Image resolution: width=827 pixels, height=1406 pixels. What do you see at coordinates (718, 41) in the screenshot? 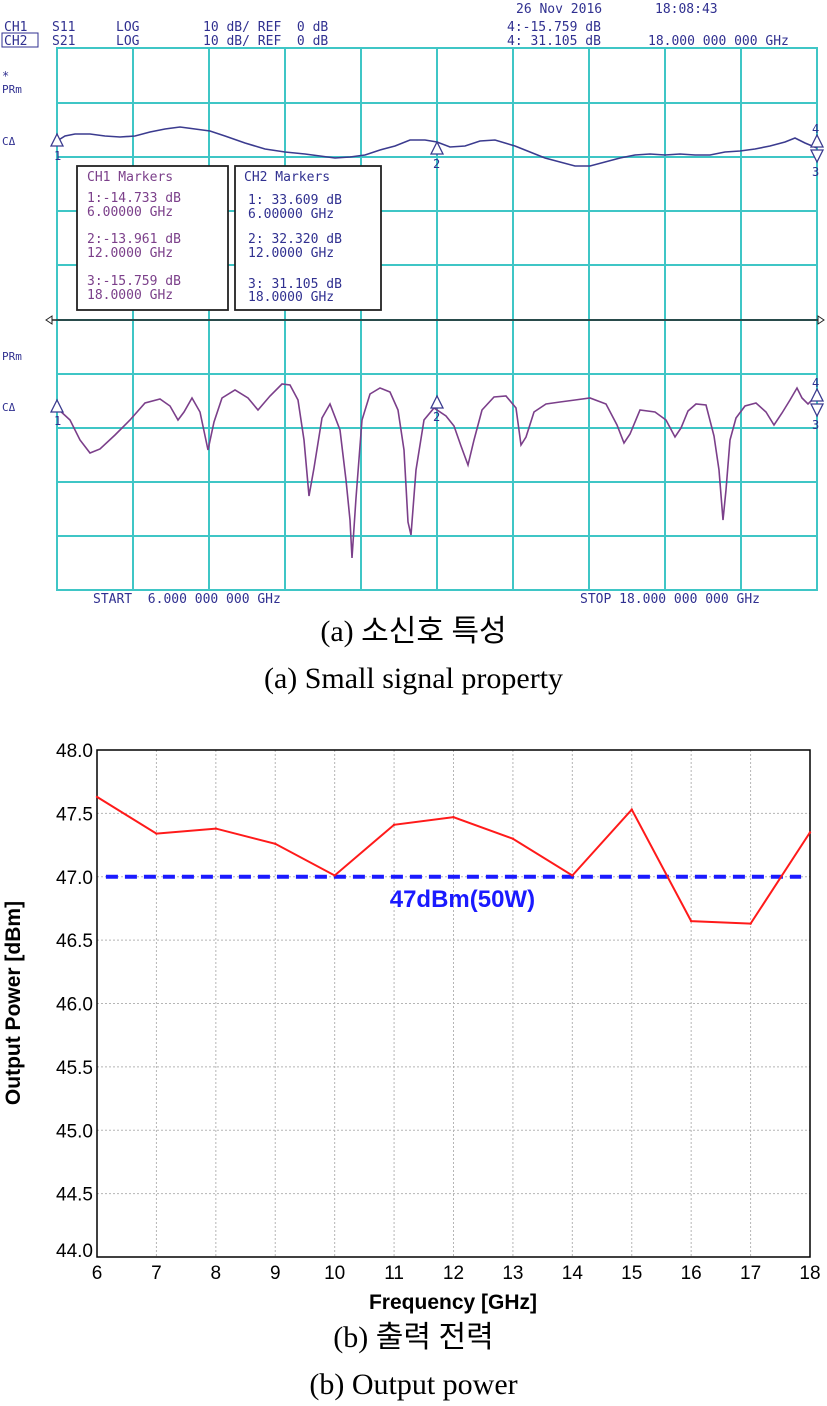
I see `marker-freq-readout: 18.000 000 000 GHz` at bounding box center [718, 41].